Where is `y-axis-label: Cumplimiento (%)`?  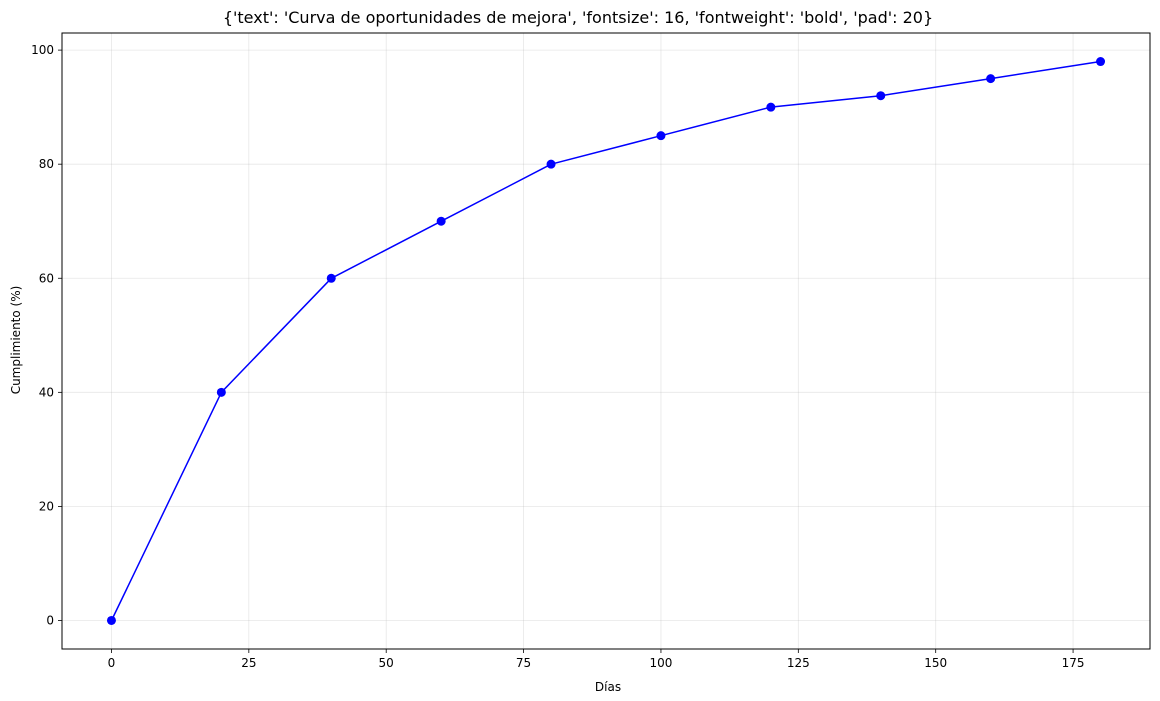 y-axis-label: Cumplimiento (%) is located at coordinates (16, 340).